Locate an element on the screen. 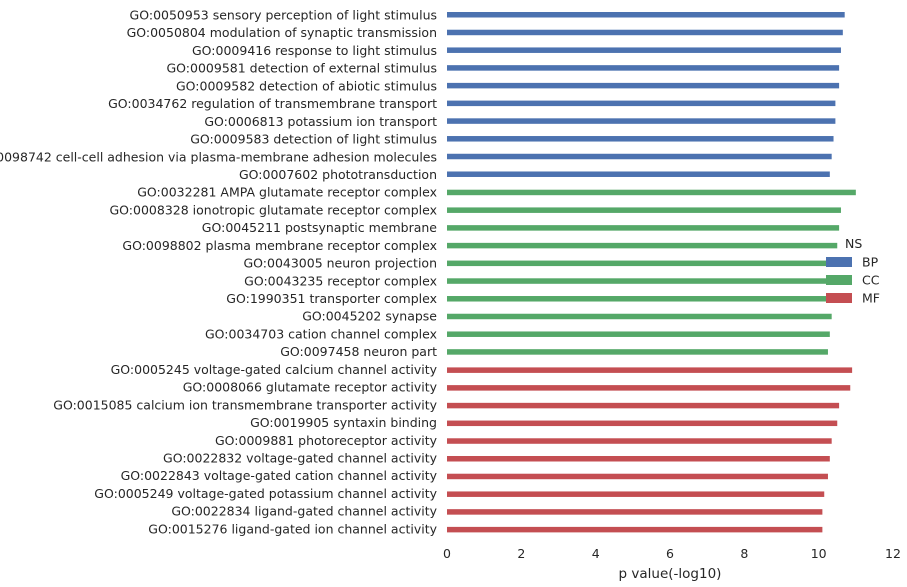 Image resolution: width=907 pixels, height=587 pixels. x-tick-label: 10 is located at coordinates (819, 553).